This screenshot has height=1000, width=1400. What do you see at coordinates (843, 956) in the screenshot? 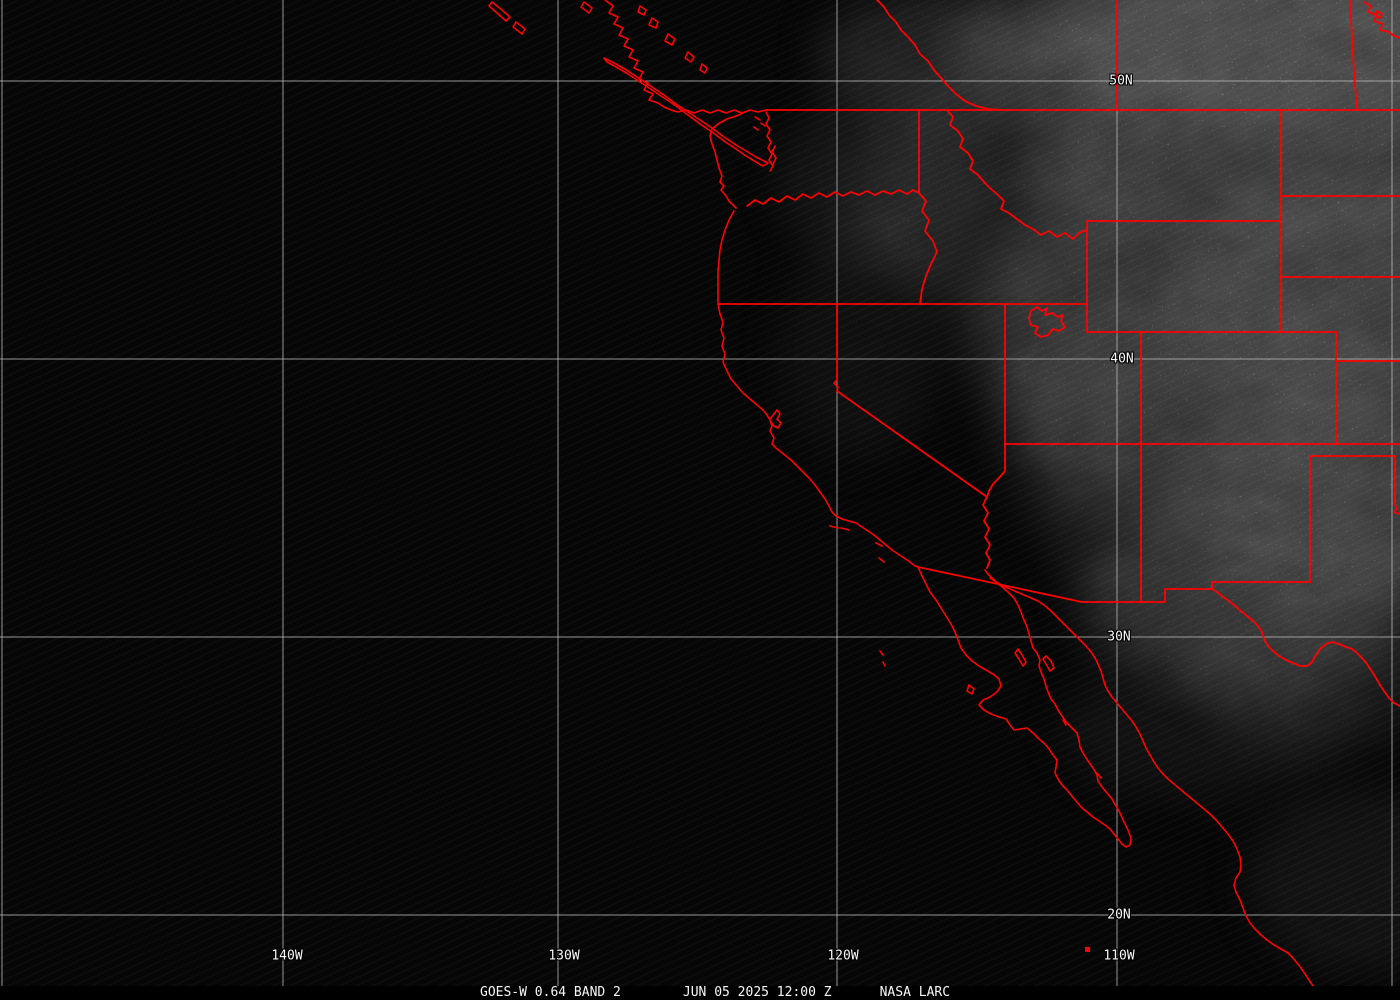
I see `longitude-label: 120W` at bounding box center [843, 956].